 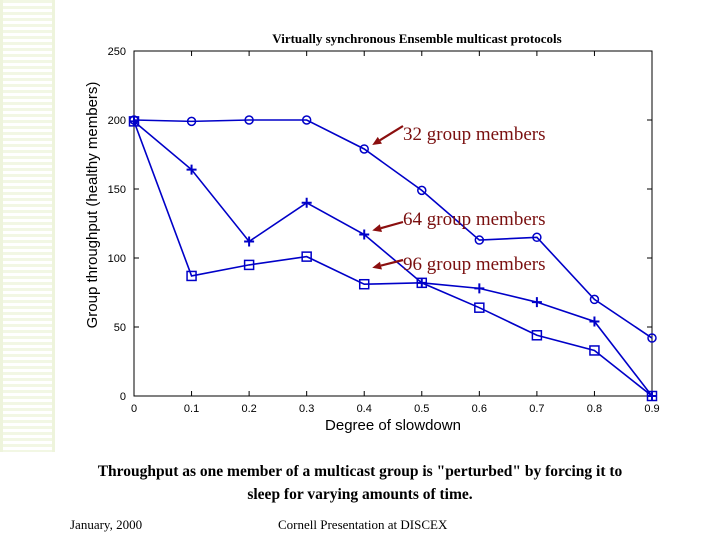 What do you see at coordinates (117, 259) in the screenshot?
I see `y-tick-label: 100` at bounding box center [117, 259].